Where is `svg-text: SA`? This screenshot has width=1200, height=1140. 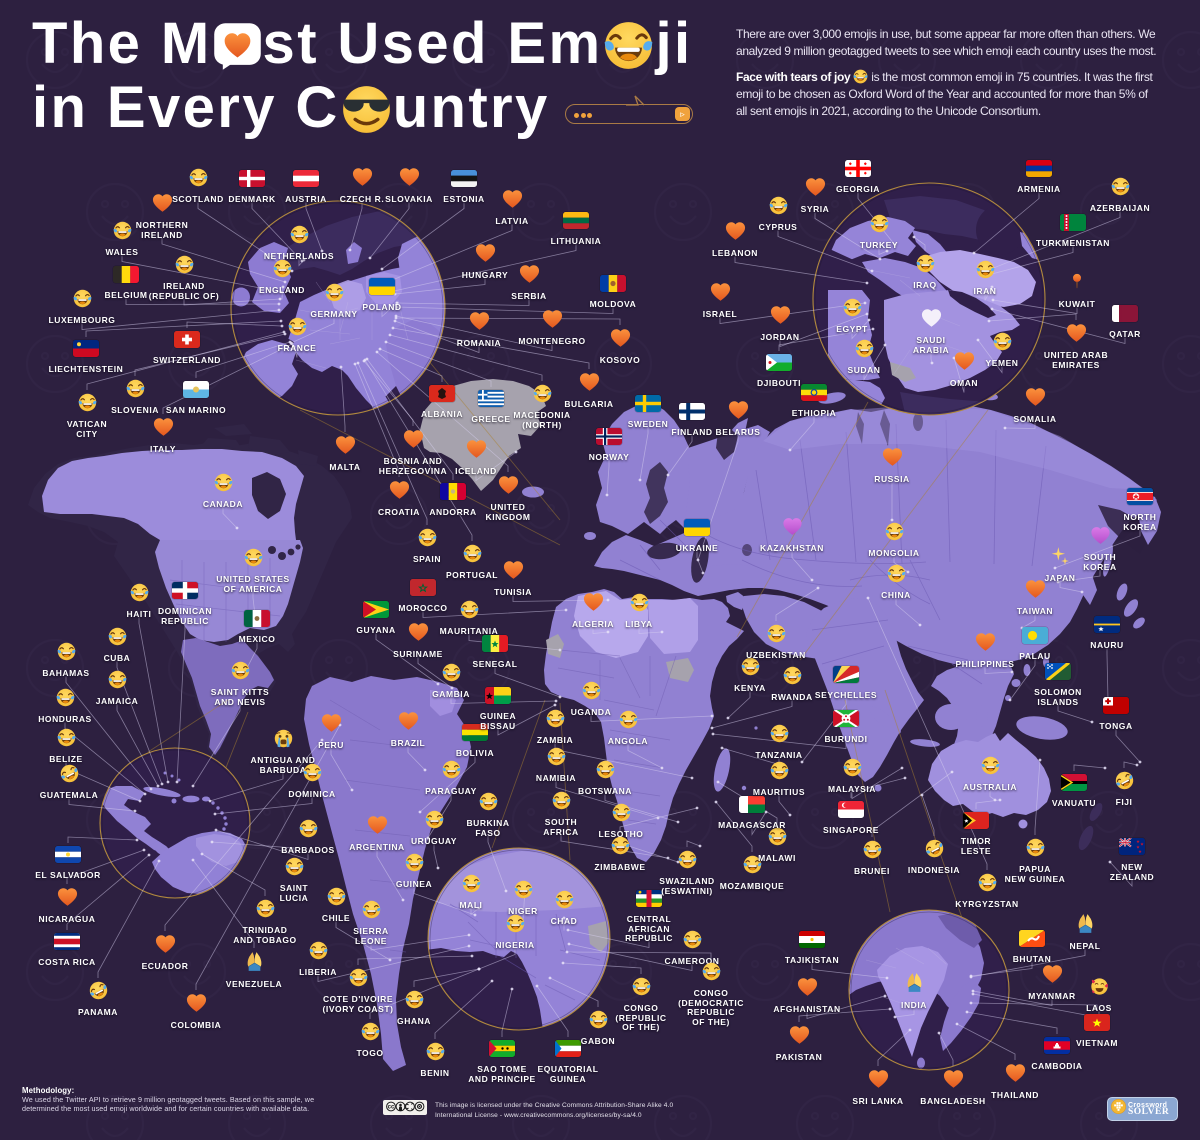 svg-text: SA is located at coordinates (410, 1112).